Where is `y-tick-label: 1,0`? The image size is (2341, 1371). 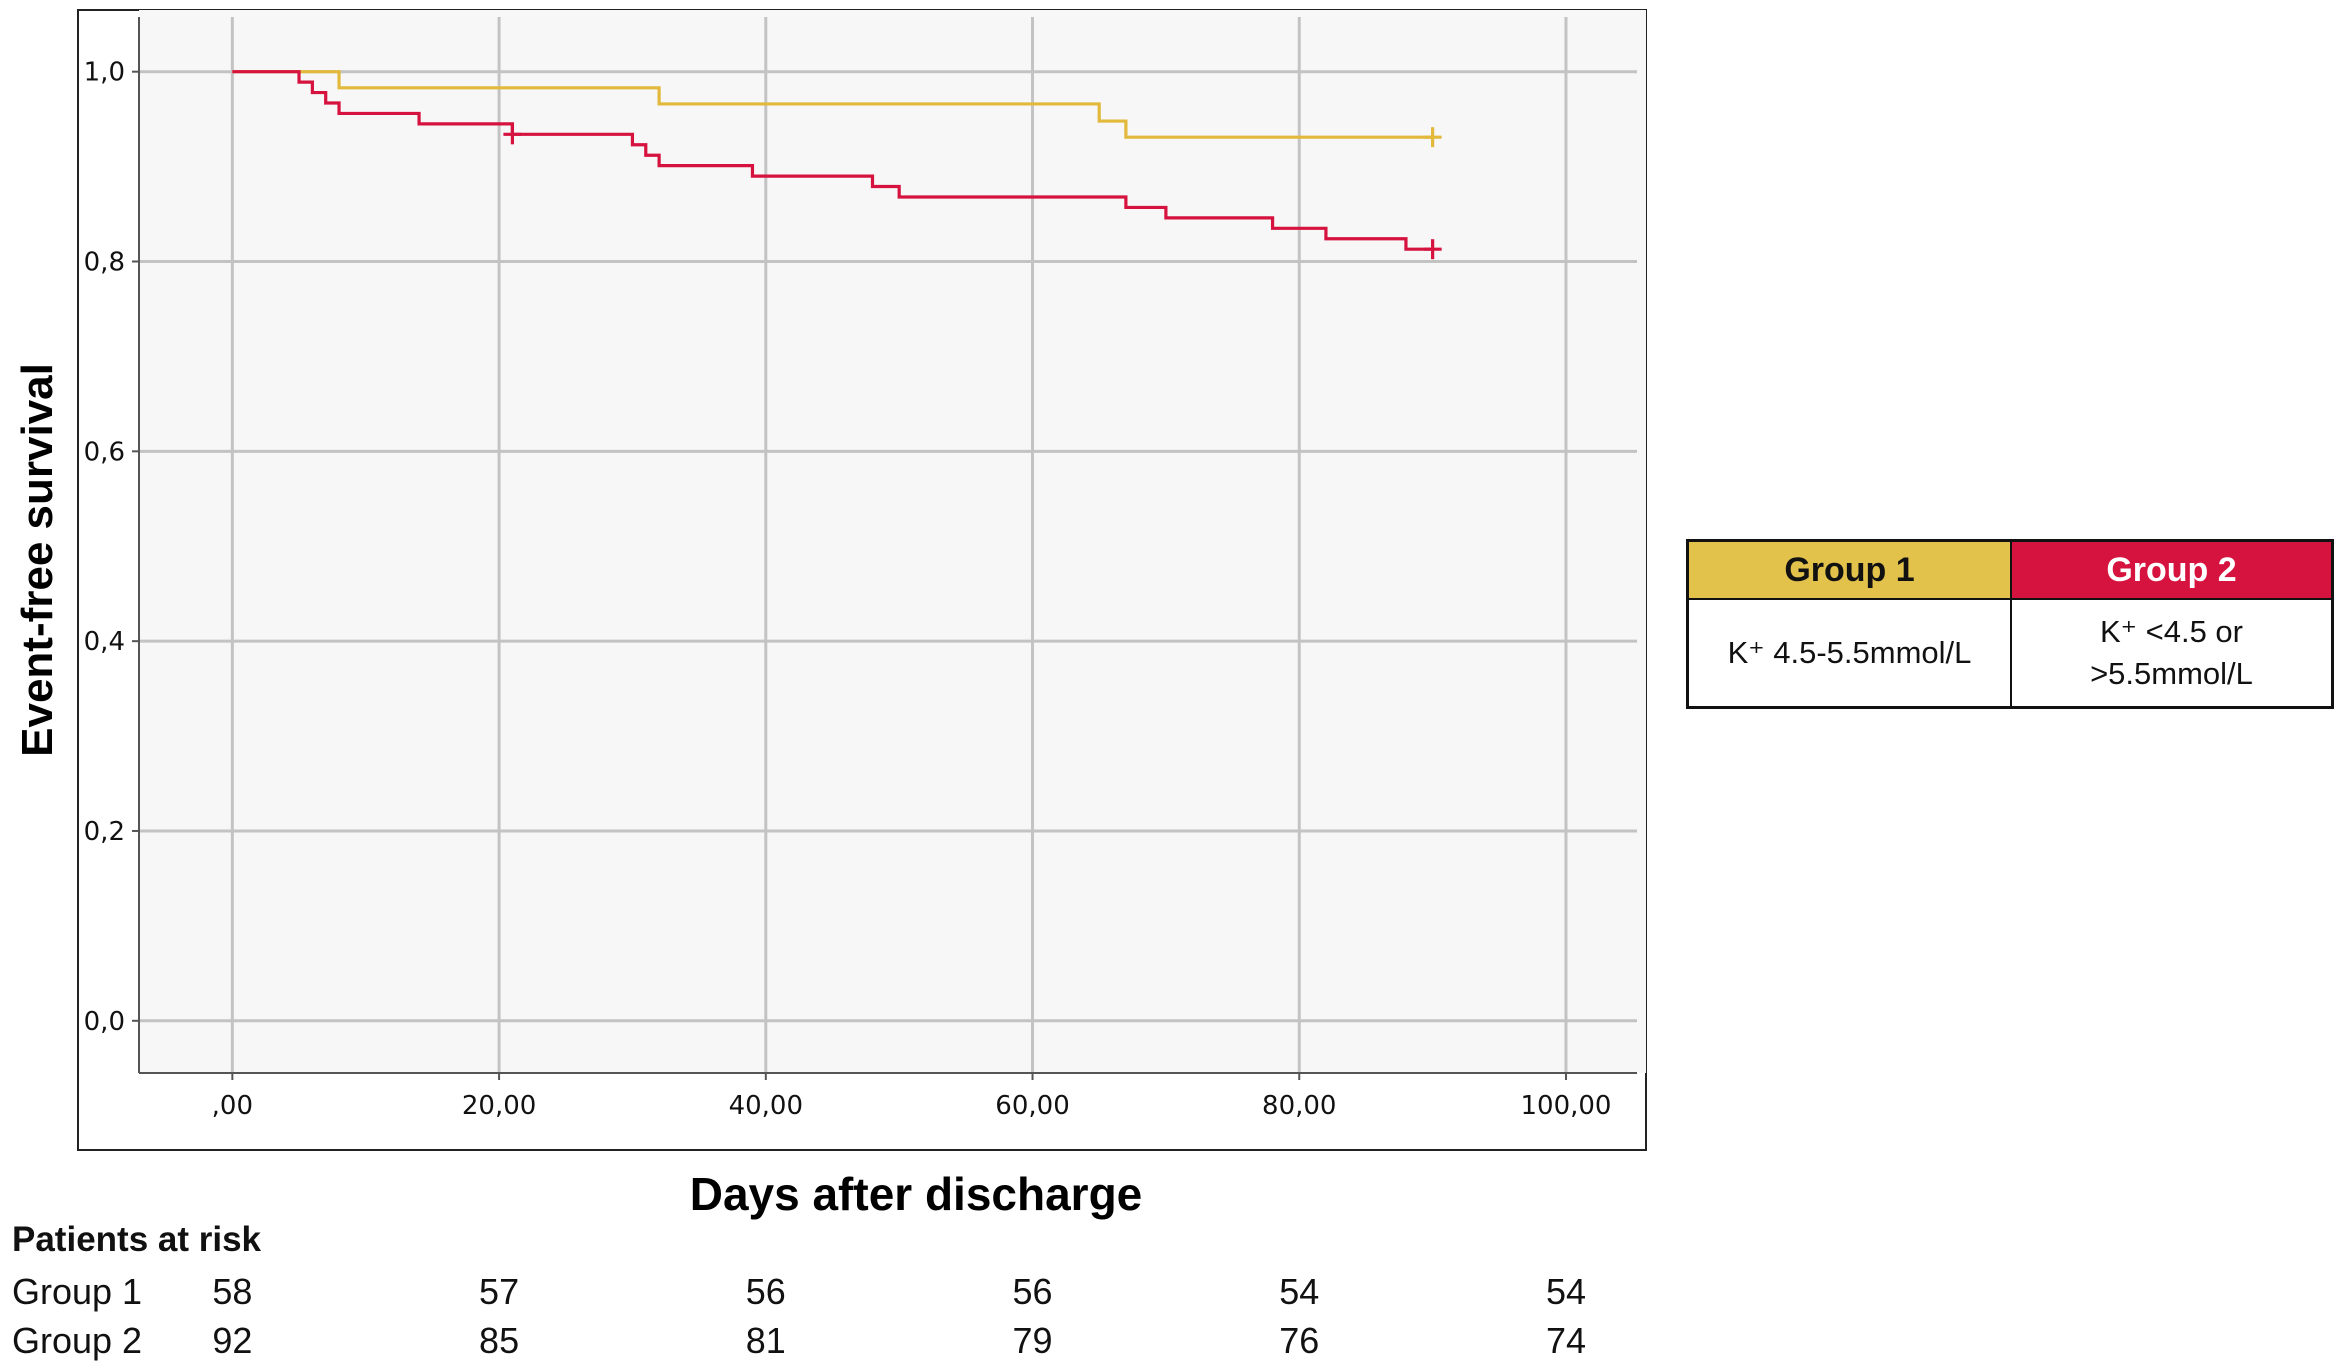 y-tick-label: 1,0 is located at coordinates (104, 73).